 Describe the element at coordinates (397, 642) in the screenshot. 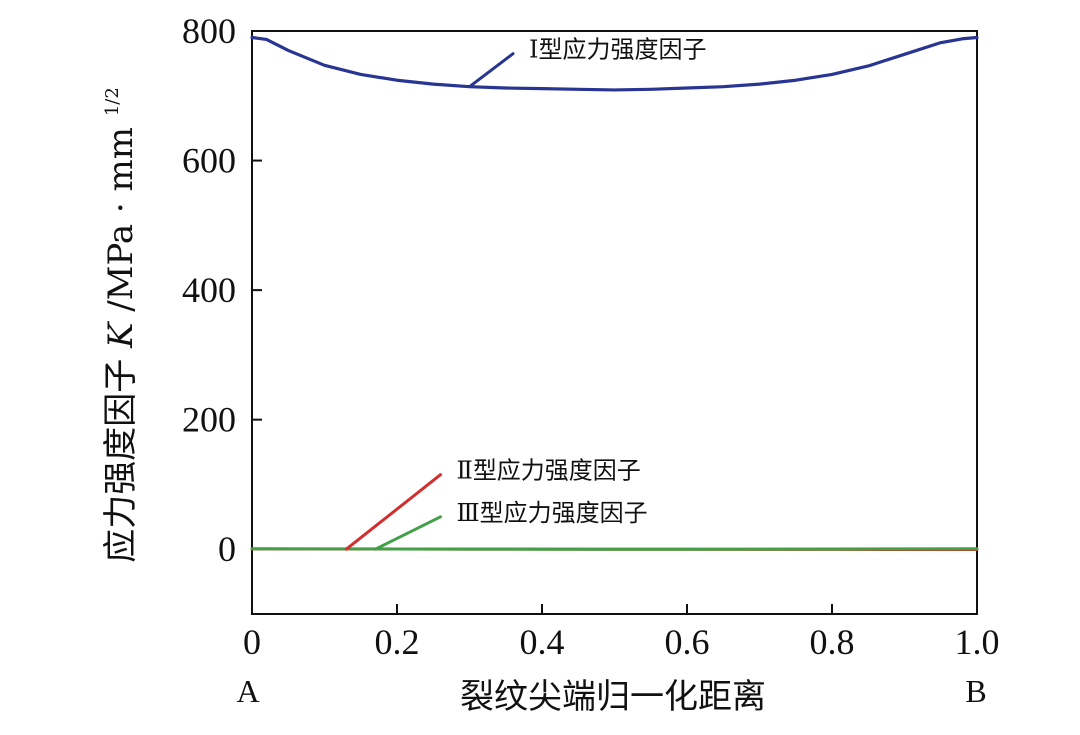

I see `x-axis-tick-label: 0.2` at that location.